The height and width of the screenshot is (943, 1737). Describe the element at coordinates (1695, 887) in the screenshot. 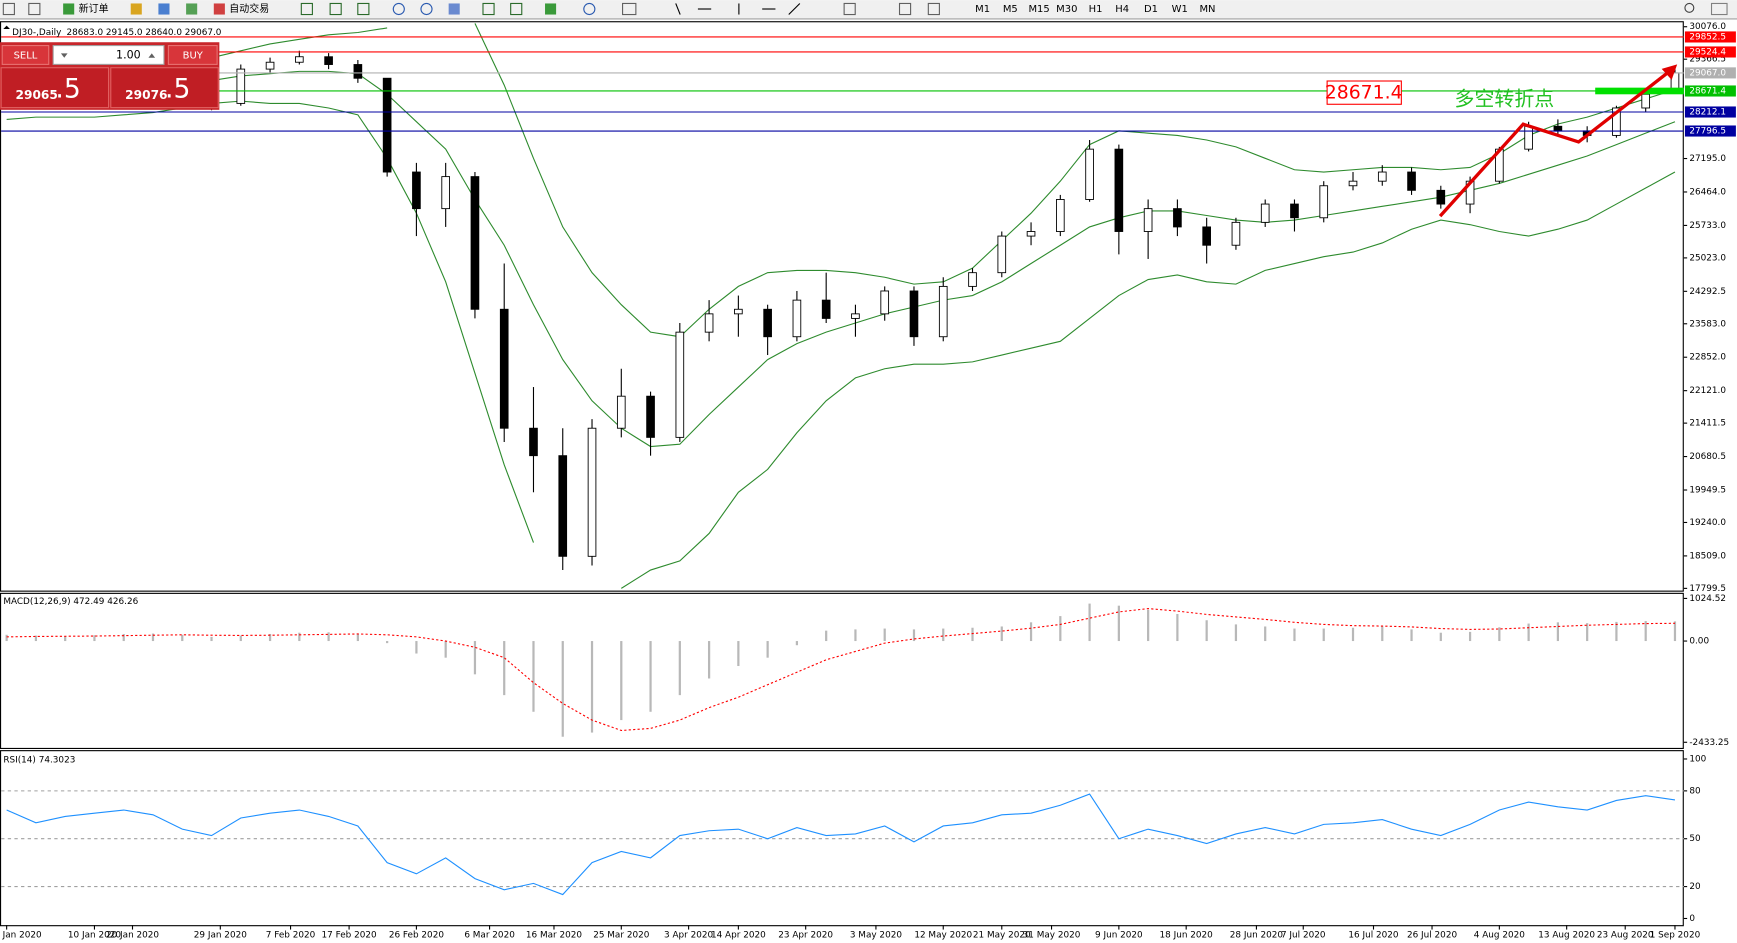

I see `y-tick-label: 20` at that location.